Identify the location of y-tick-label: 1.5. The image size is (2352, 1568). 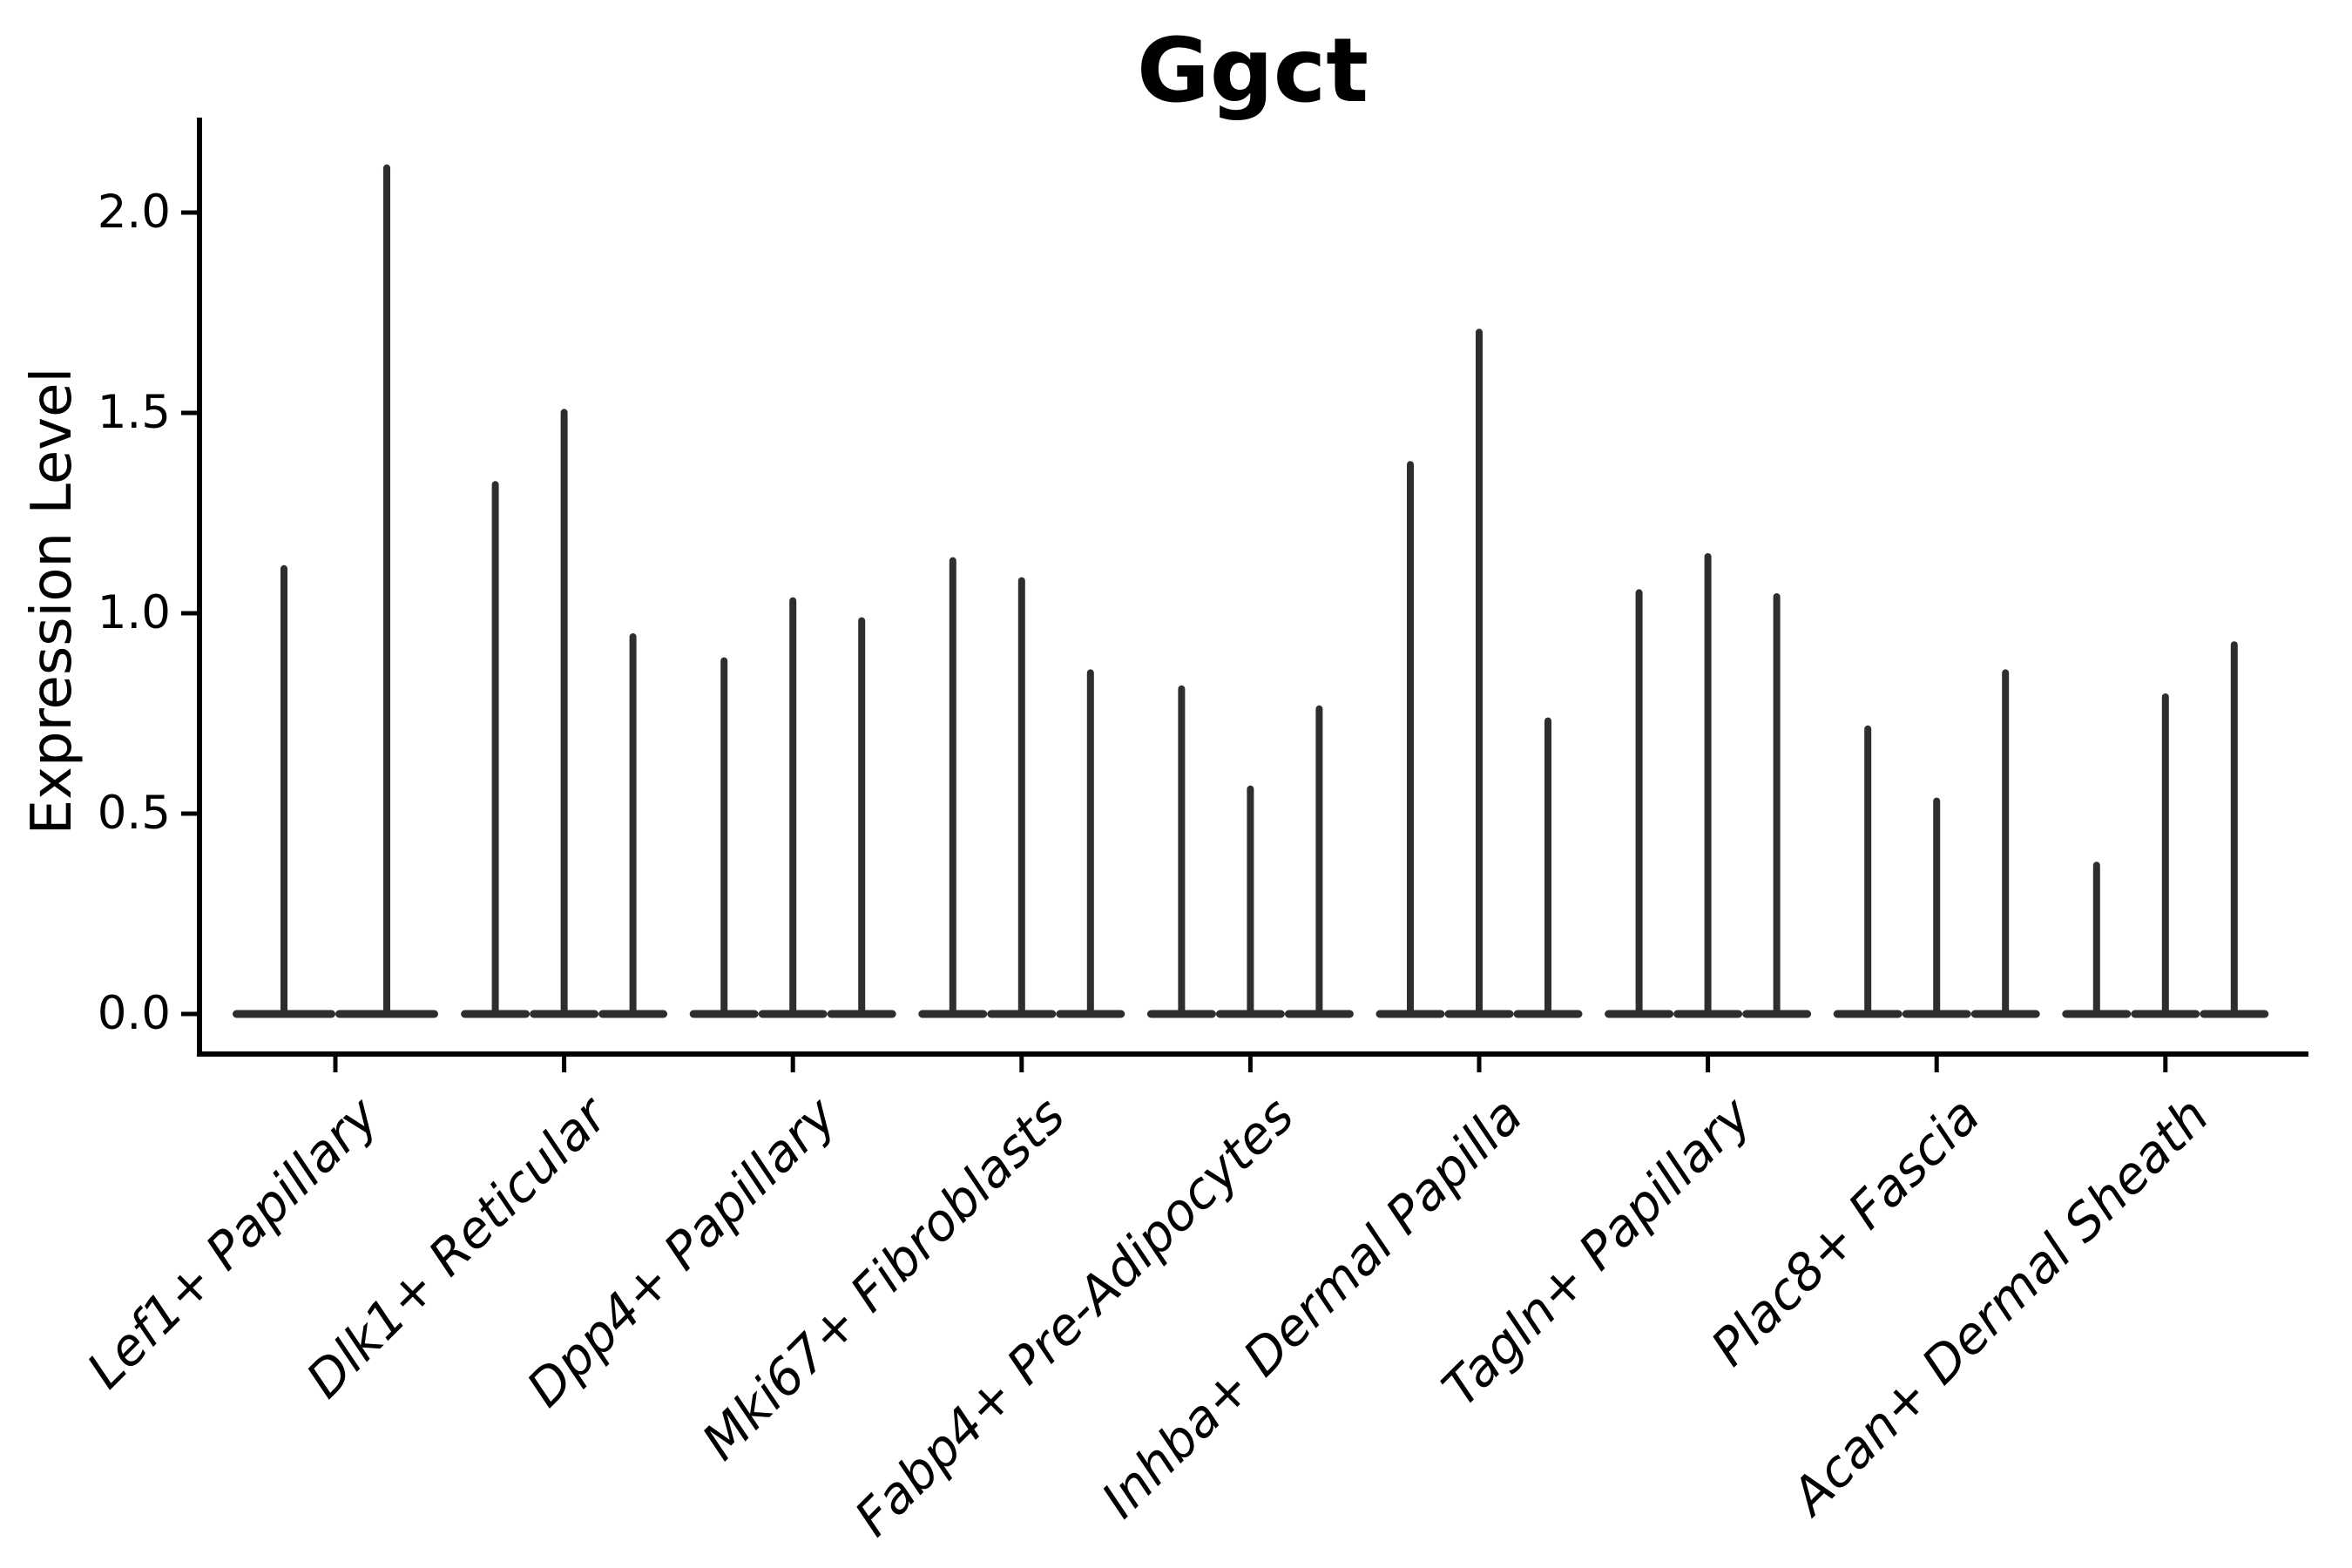
(134, 412).